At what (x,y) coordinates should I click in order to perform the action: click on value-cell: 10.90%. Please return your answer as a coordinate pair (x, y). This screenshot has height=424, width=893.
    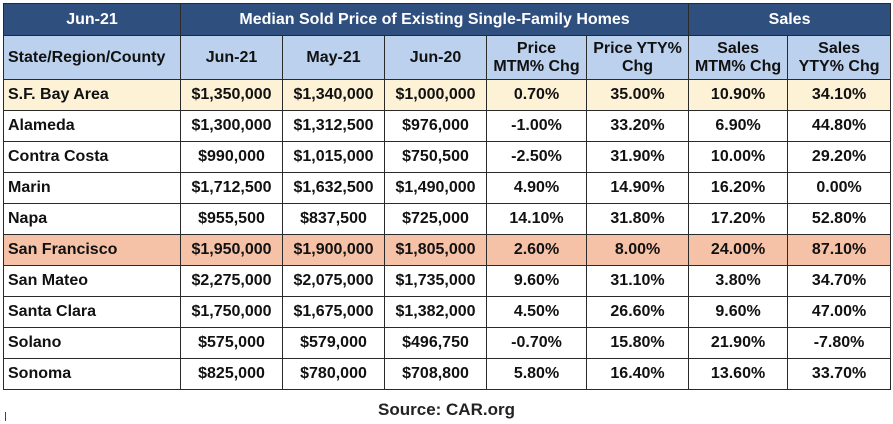
    Looking at the image, I should click on (738, 95).